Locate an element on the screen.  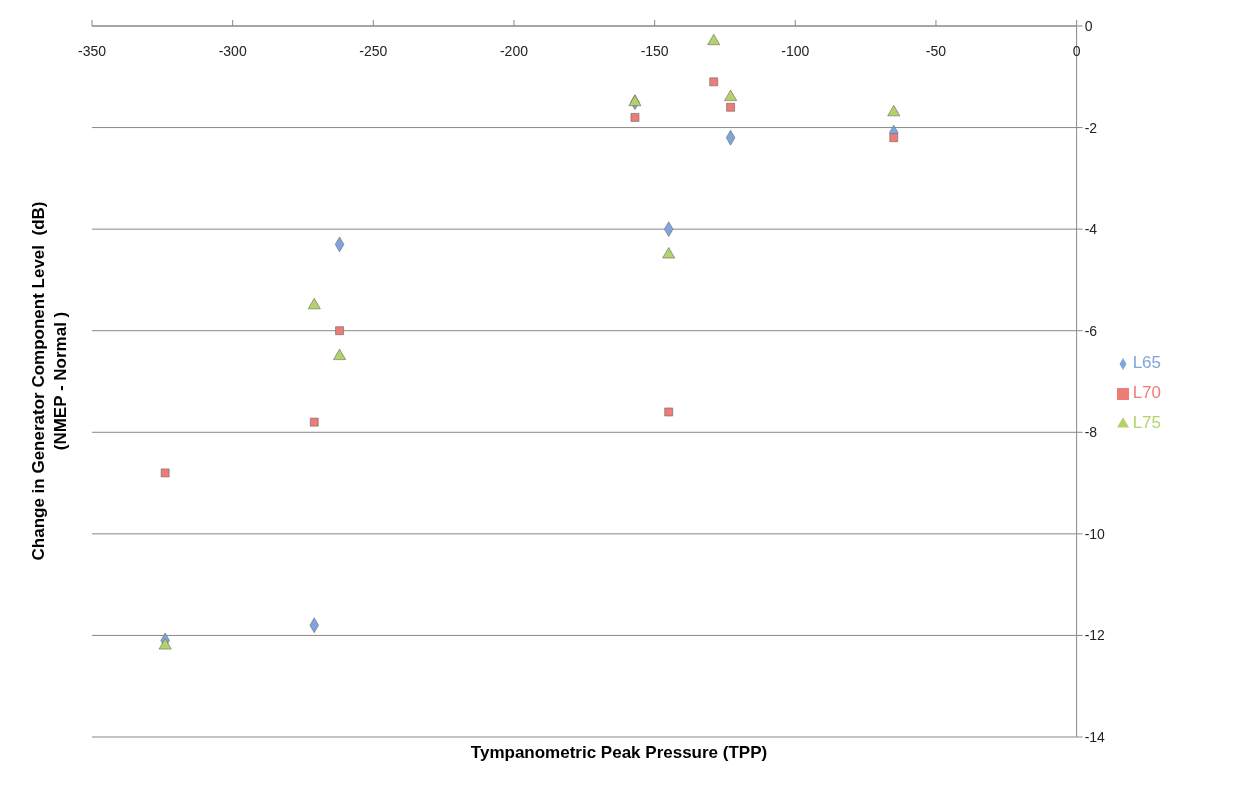
y-tick-label: -2 is located at coordinates (1091, 127).